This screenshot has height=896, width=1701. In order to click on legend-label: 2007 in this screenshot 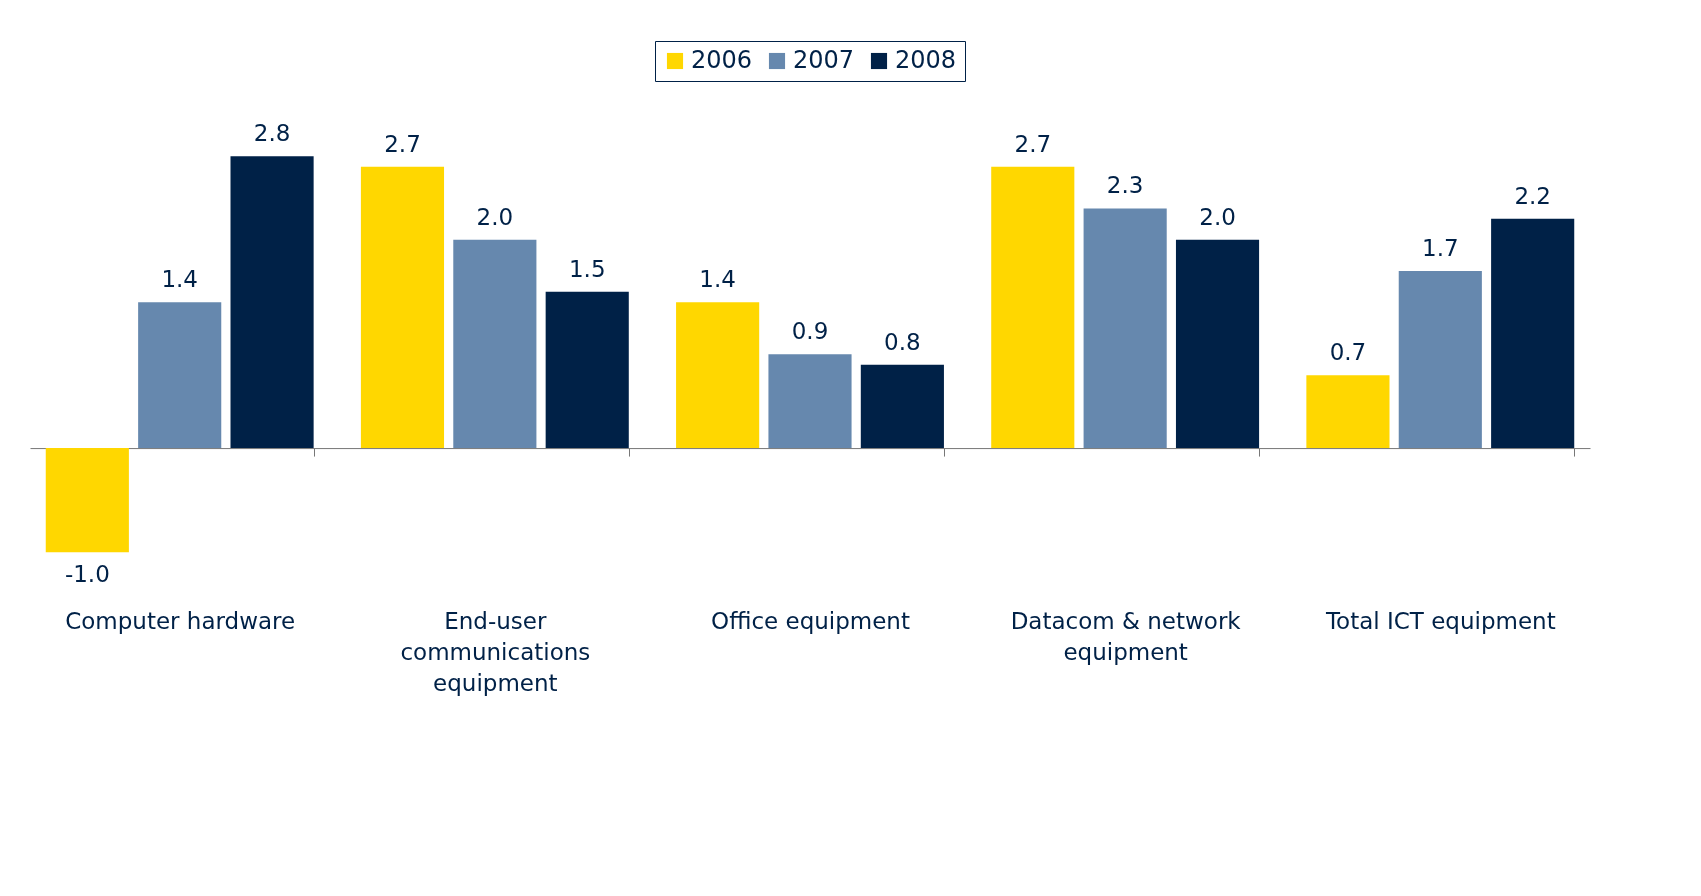, I will do `click(824, 60)`.